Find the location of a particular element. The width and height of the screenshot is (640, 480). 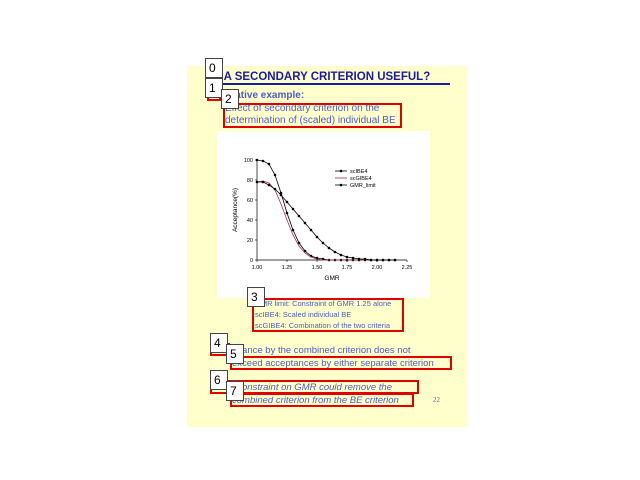

intro-line-2: determination of (scaled) individual BE is located at coordinates (310, 120).